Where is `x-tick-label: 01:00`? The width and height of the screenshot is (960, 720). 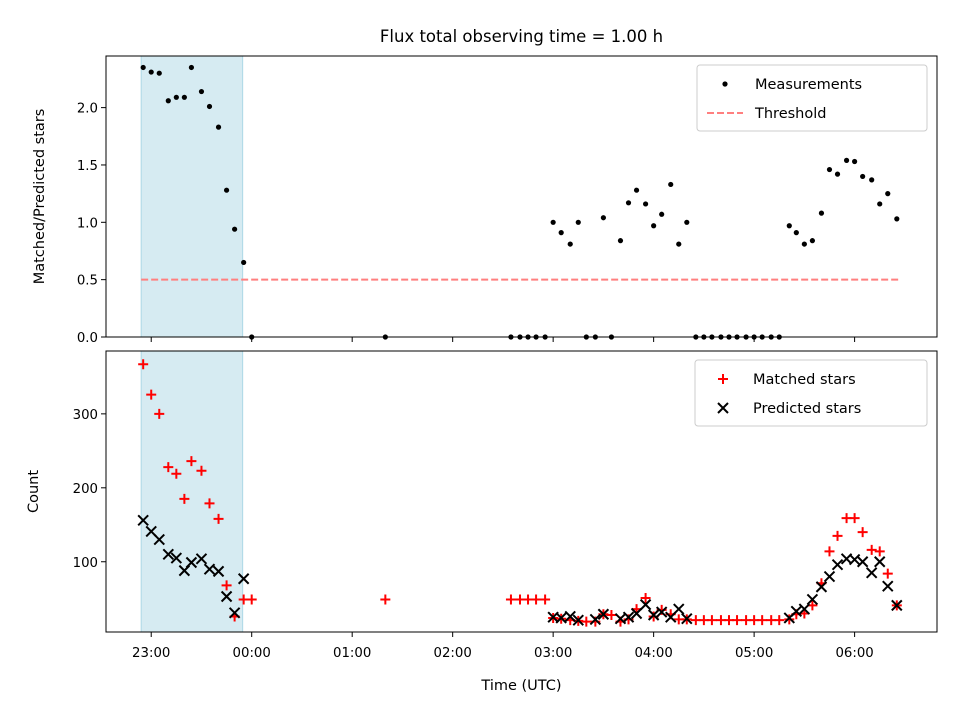
x-tick-label: 01:00 is located at coordinates (352, 653).